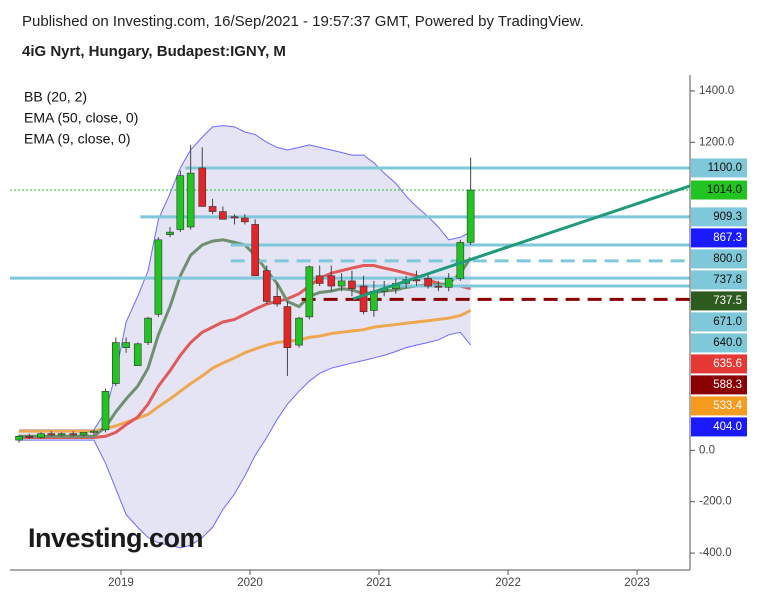 This screenshot has width=757, height=600. Describe the element at coordinates (727, 406) in the screenshot. I see `price-tag-label: 533.4` at that location.